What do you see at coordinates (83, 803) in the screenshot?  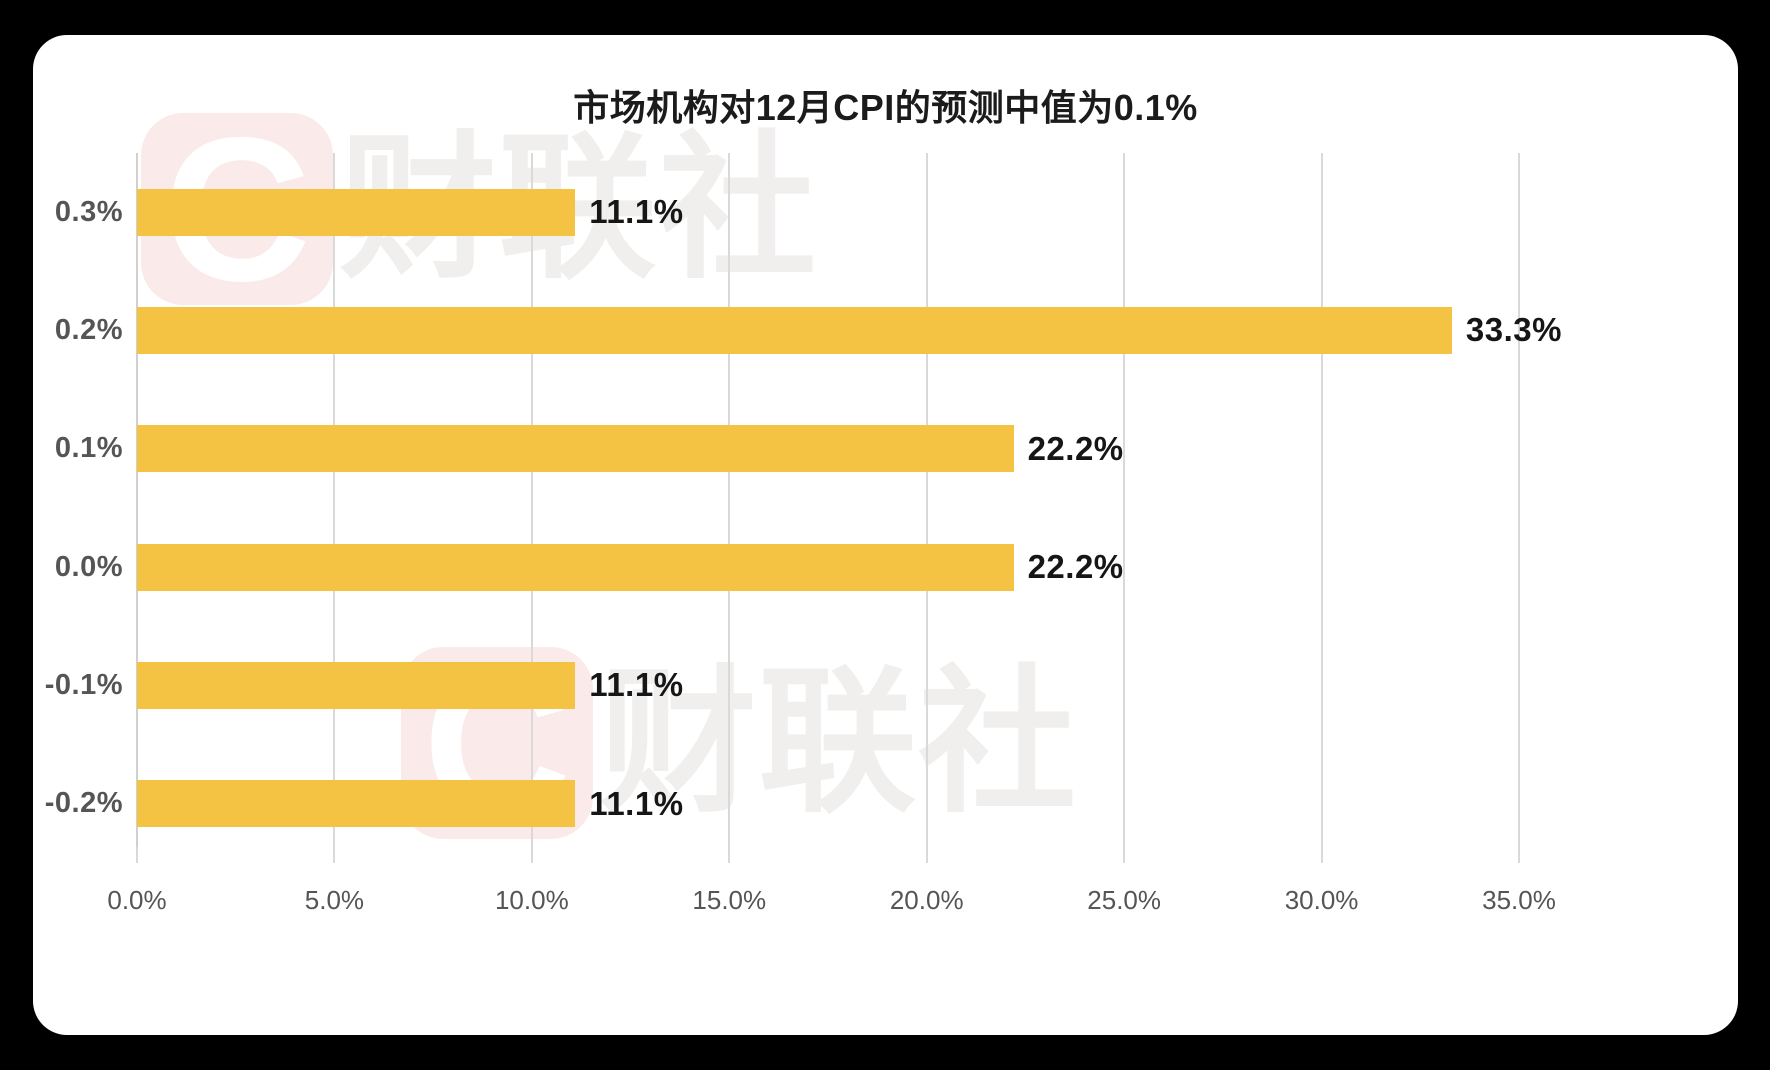 I see `y-axis-tick-label: -0.2%` at bounding box center [83, 803].